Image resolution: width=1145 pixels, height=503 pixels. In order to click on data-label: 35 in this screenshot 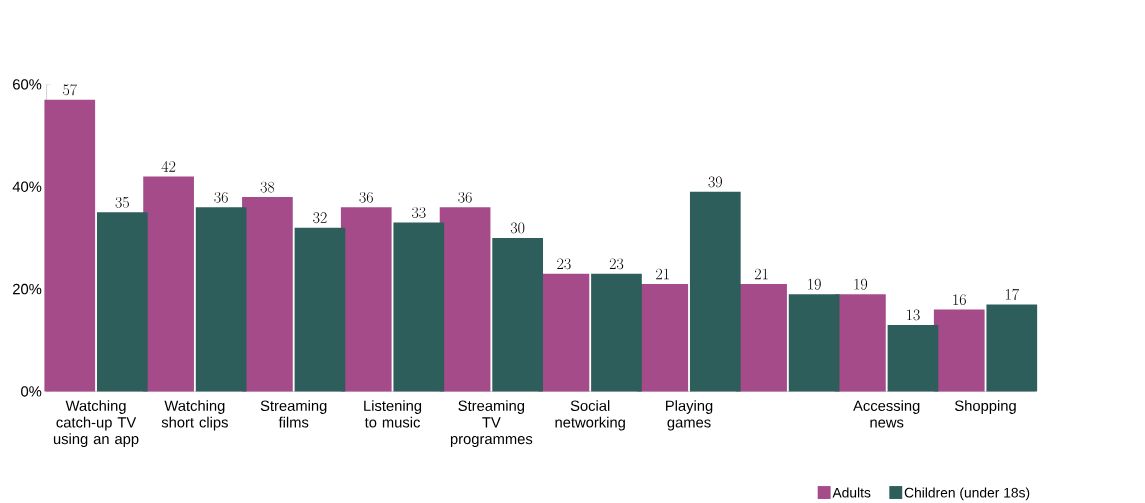, I will do `click(122, 202)`.